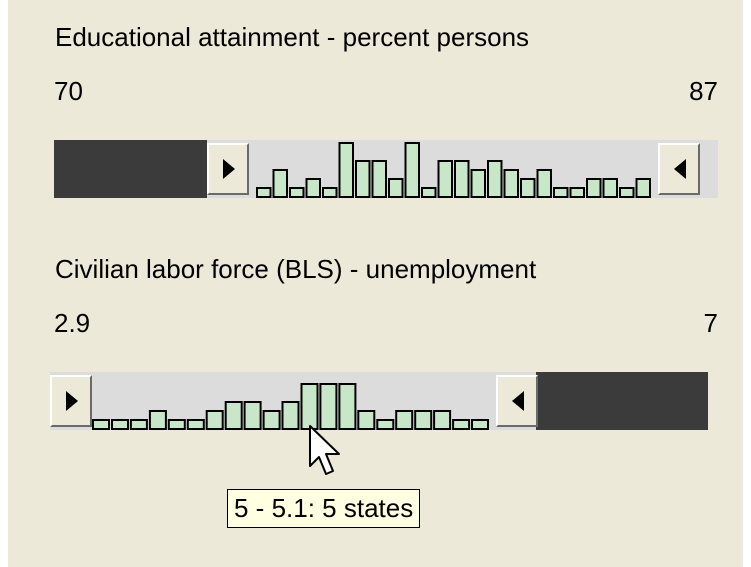 This screenshot has width=751, height=567. What do you see at coordinates (710, 323) in the screenshot?
I see `slider-max-label-unemployment: 7` at bounding box center [710, 323].